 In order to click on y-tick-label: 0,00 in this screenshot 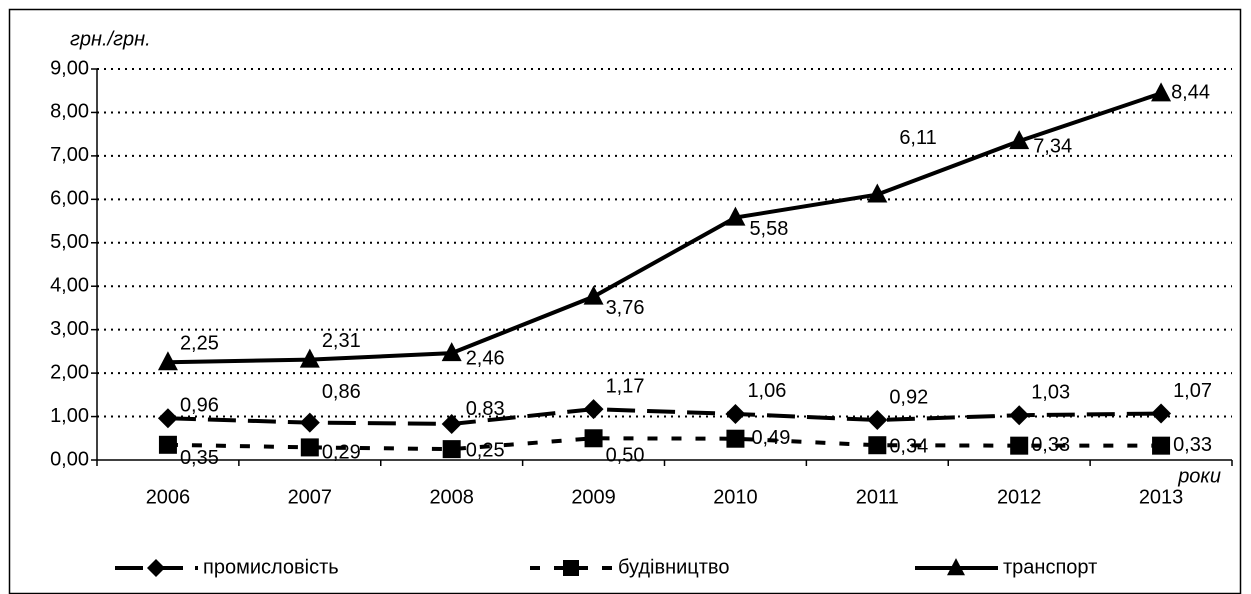, I will do `click(69, 459)`.